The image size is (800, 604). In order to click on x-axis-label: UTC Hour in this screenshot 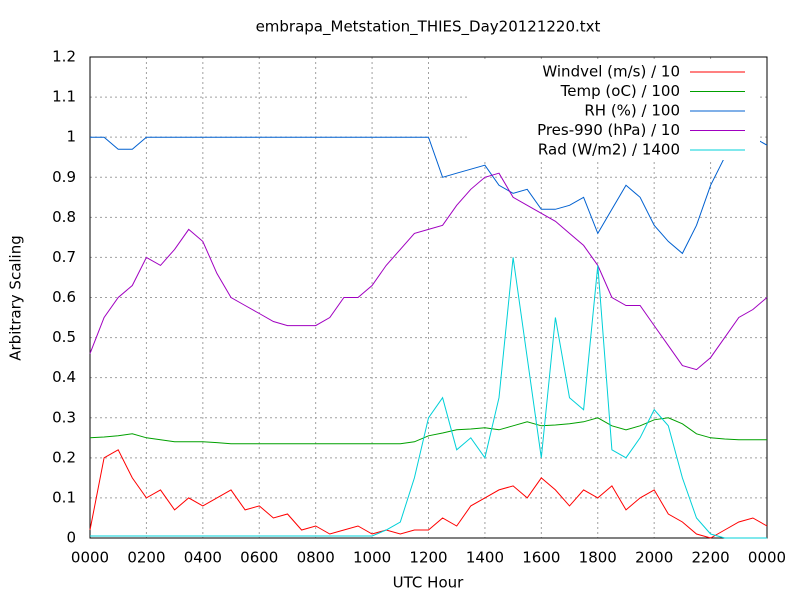, I will do `click(428, 583)`.